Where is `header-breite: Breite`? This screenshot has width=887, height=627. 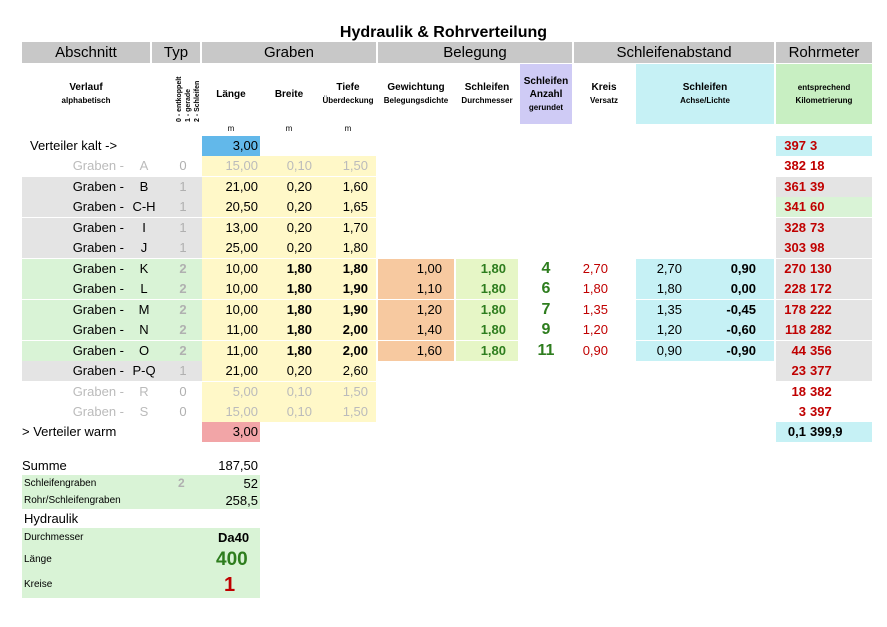
header-breite: Breite is located at coordinates (289, 94).